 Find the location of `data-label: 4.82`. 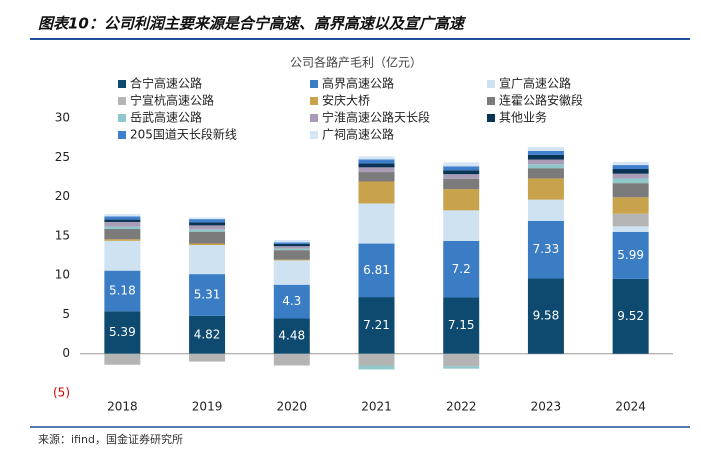

data-label: 4.82 is located at coordinates (207, 334).